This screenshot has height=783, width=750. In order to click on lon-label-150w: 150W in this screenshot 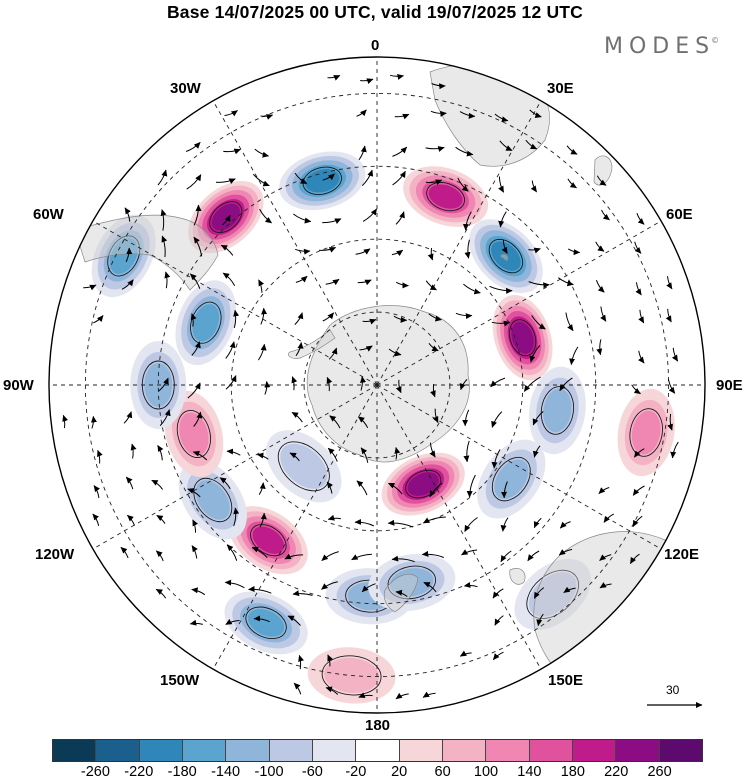, I will do `click(180, 680)`.